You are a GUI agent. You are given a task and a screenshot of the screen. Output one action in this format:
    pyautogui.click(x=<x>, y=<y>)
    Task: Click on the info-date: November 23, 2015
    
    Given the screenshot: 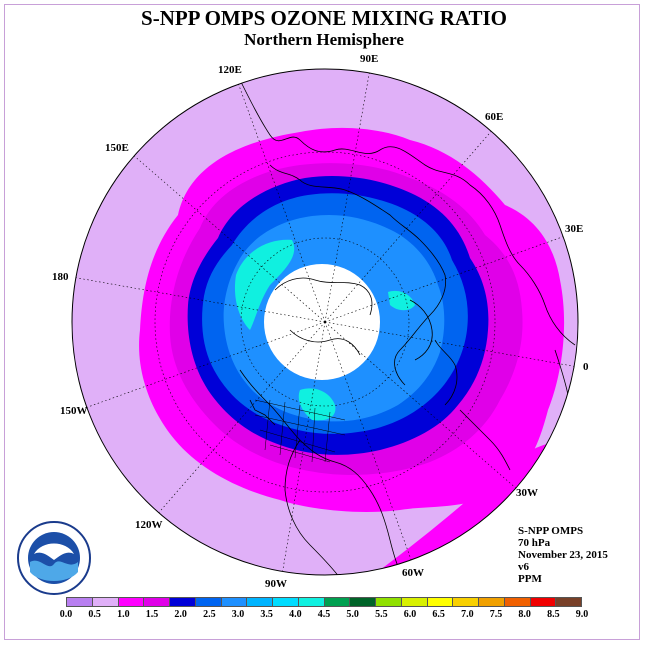 What is the action you would take?
    pyautogui.click(x=563, y=555)
    